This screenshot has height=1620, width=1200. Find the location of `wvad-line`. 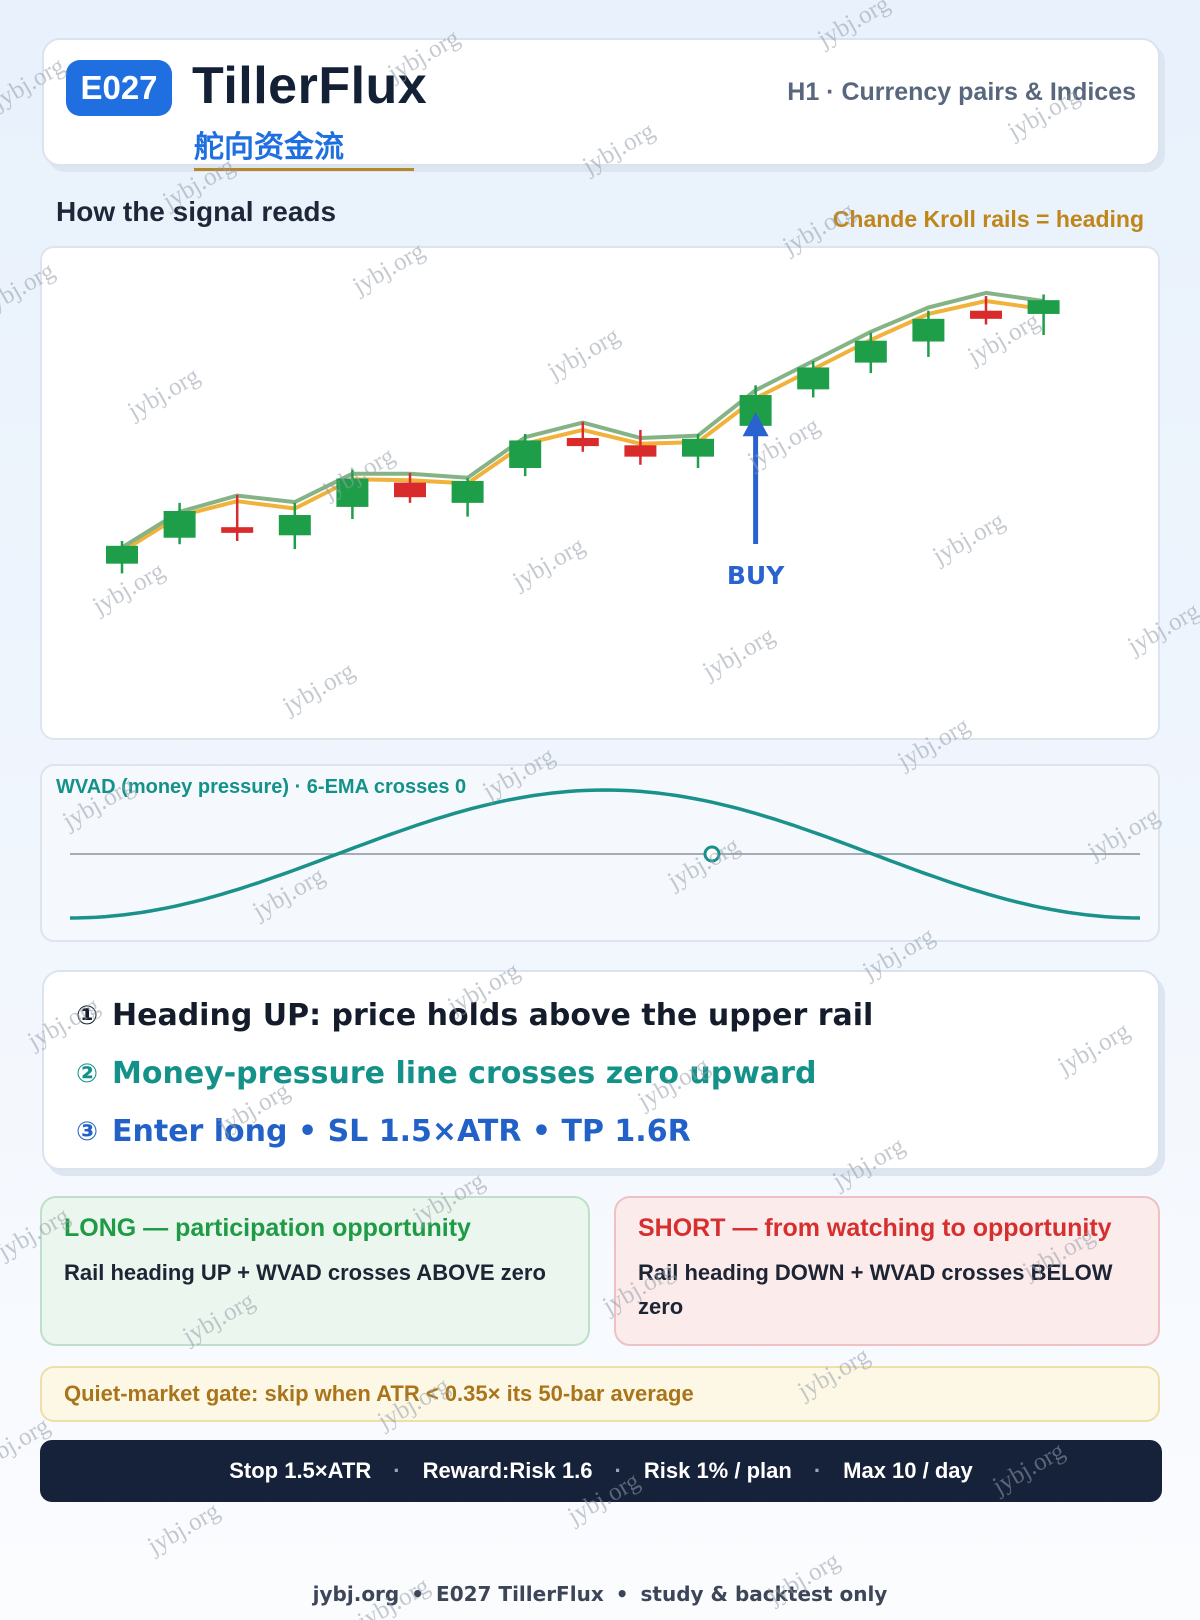

wvad-line is located at coordinates (605, 854).